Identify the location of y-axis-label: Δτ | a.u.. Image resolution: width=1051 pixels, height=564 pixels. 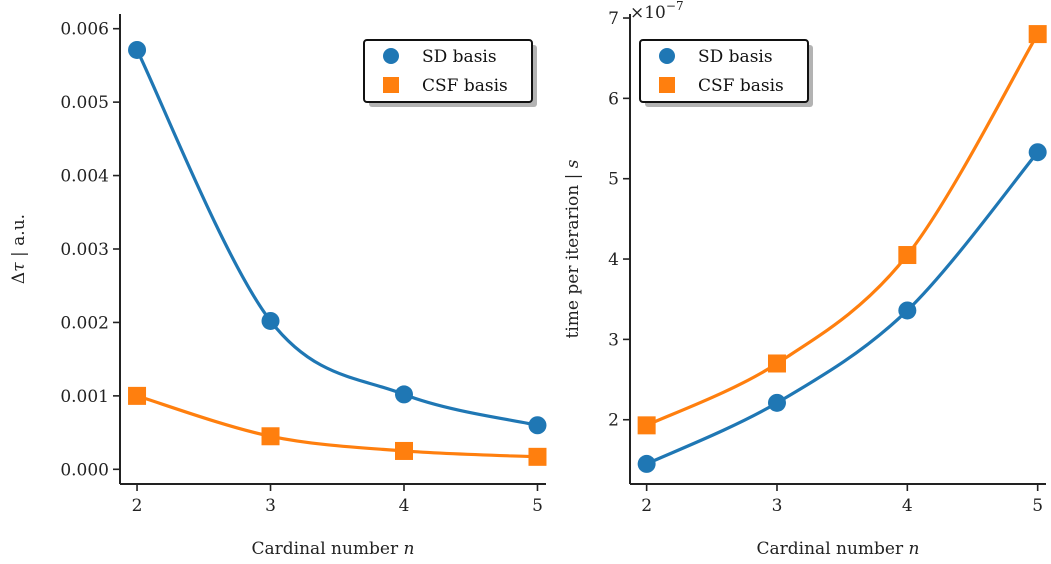
(19, 249).